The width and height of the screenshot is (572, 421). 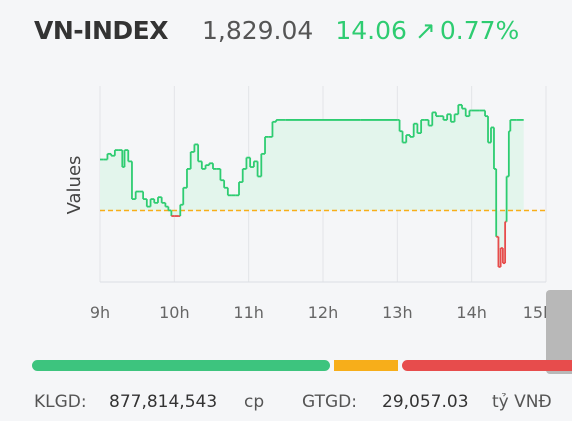 I want to click on x-tick-label: 9h, so click(x=100, y=312).